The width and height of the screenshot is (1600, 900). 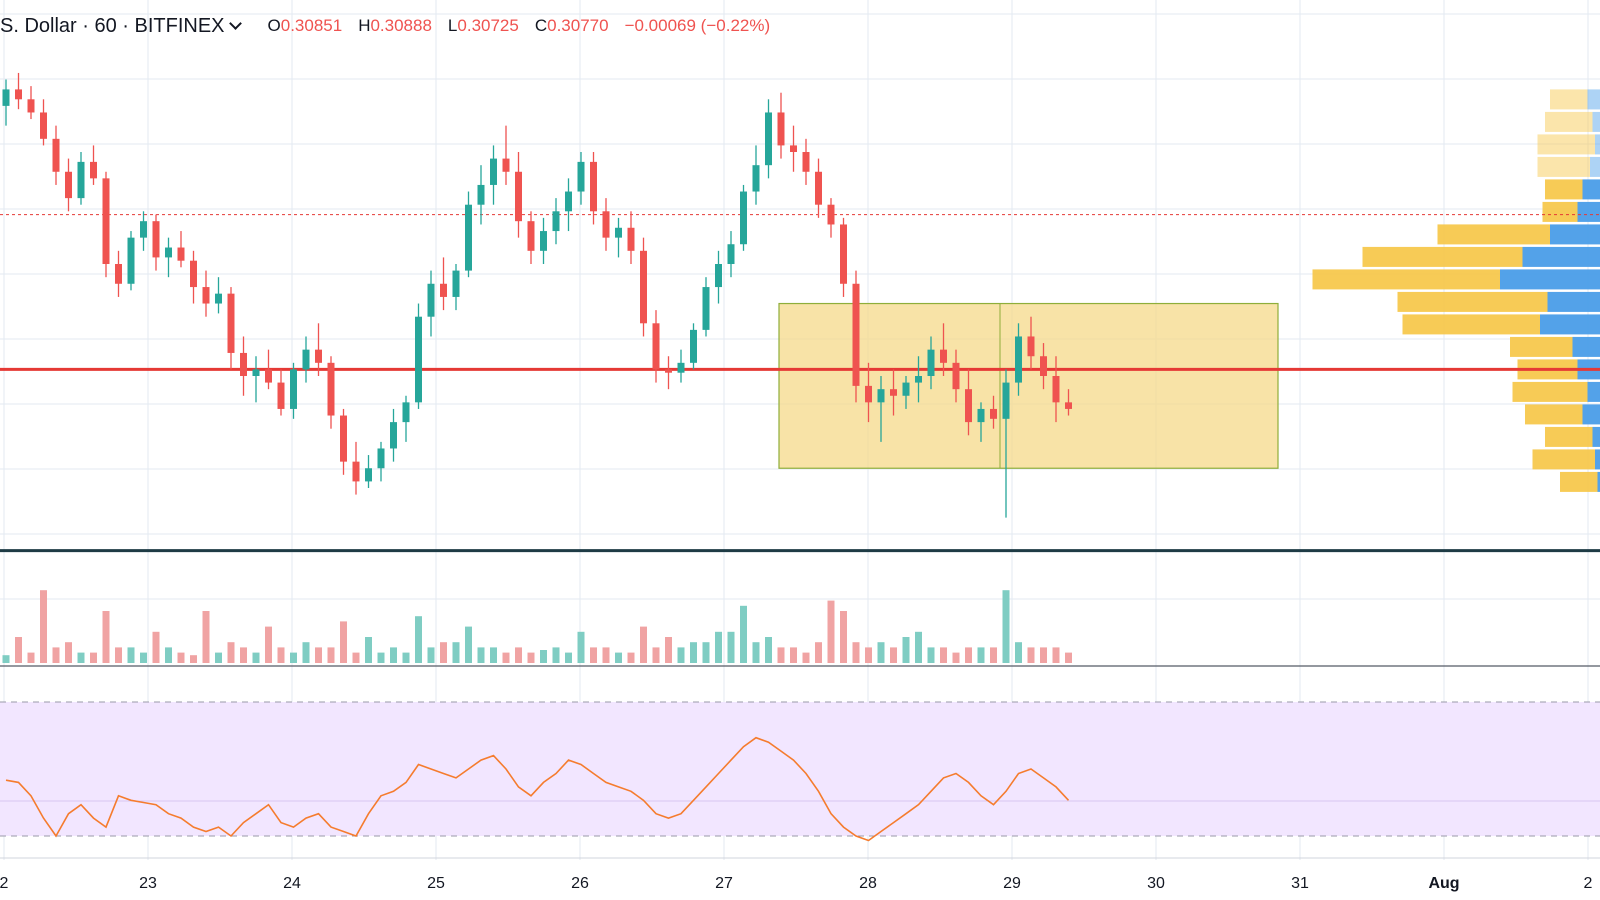 I want to click on x-tick-label: 31, so click(x=1300, y=883).